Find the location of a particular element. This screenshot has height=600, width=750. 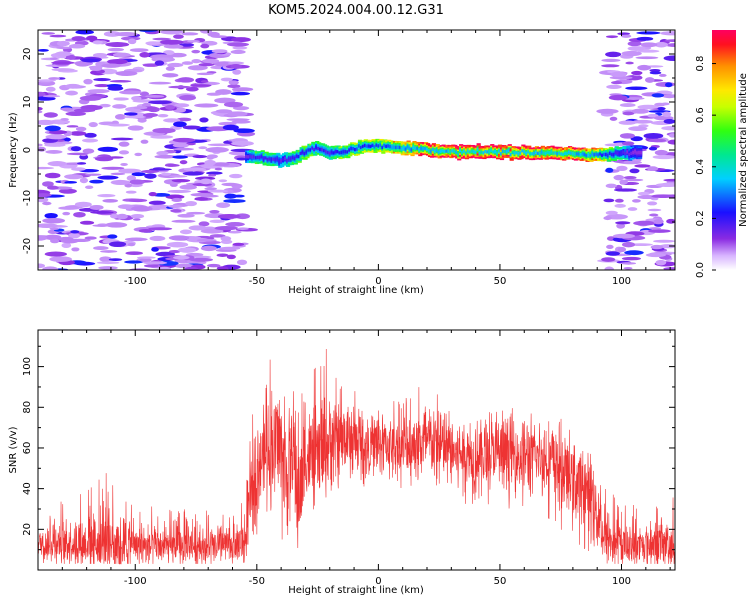

x-tick-label: 100 is located at coordinates (621, 281).